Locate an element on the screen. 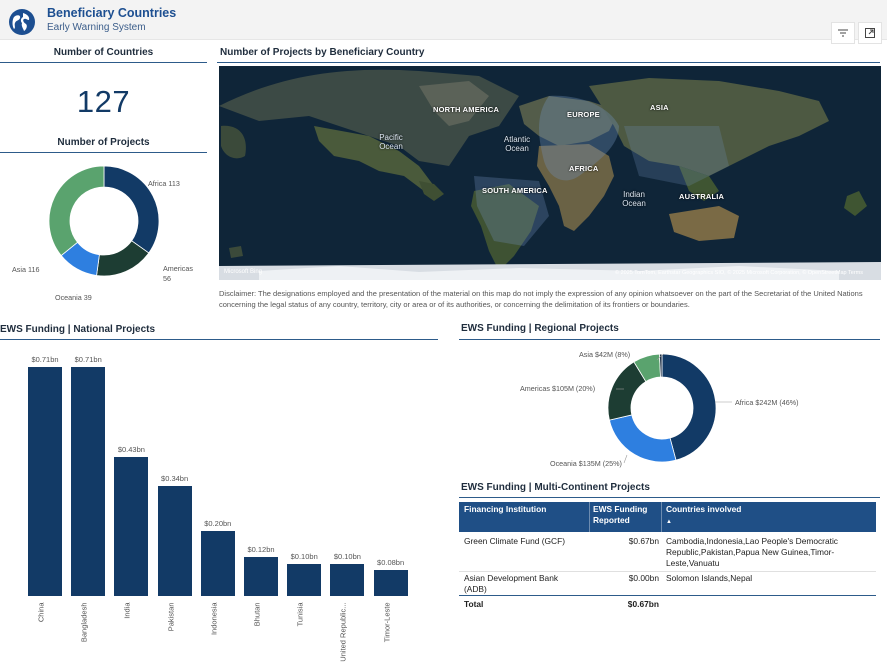 Image resolution: width=887 pixels, height=672 pixels. countries-kpi-title: Number of Countries is located at coordinates (103, 52).